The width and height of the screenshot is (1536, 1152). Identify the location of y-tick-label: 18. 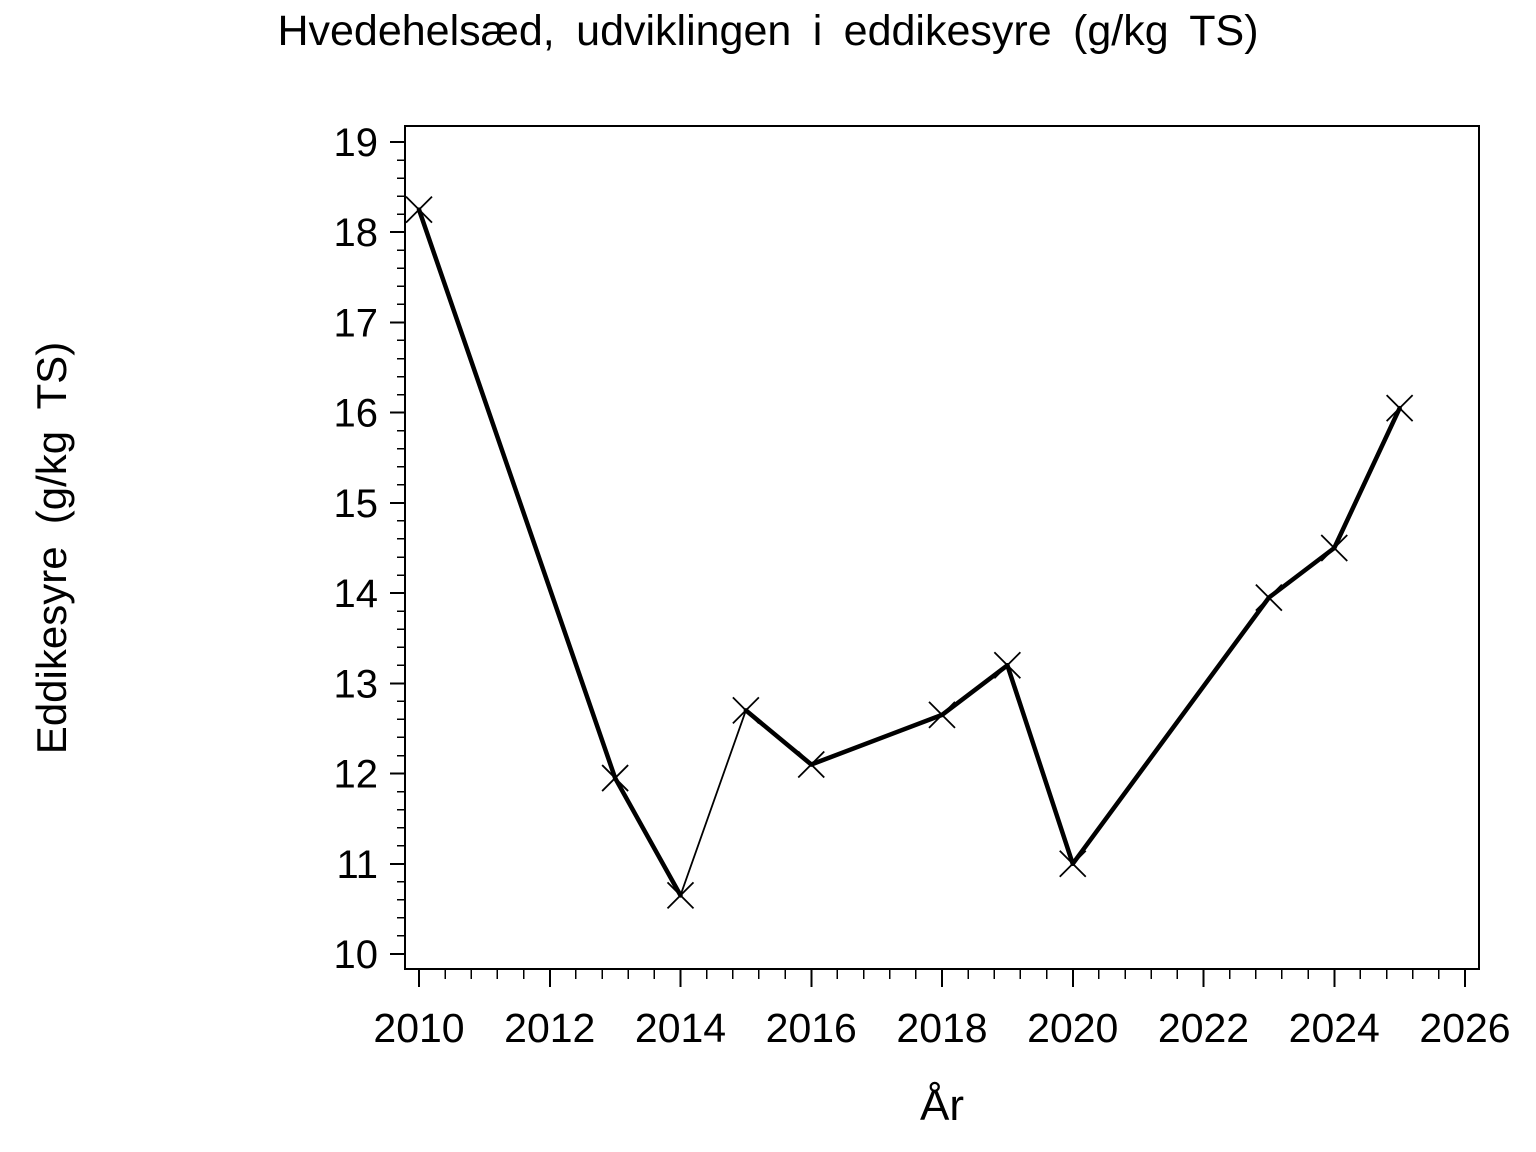
(356, 233).